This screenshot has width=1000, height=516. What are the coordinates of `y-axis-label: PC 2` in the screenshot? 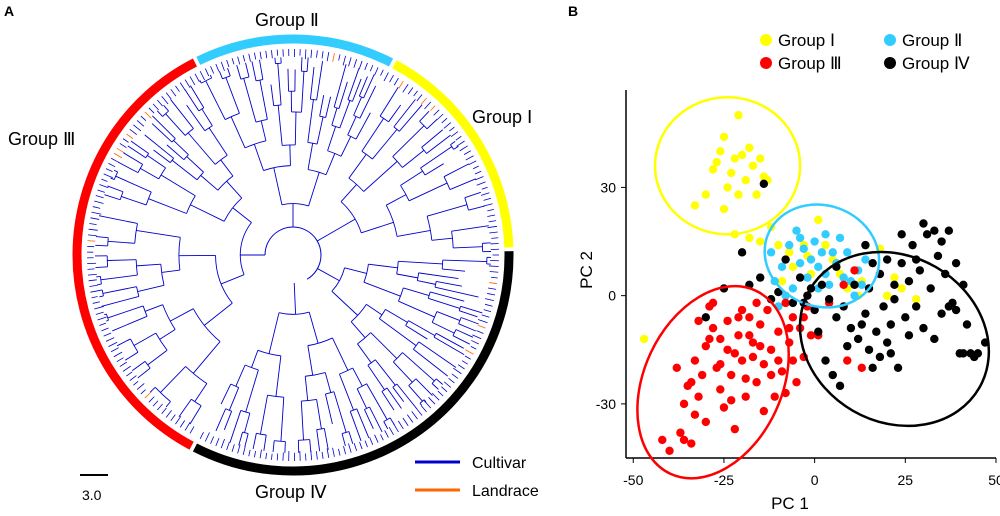 It's located at (586, 270).